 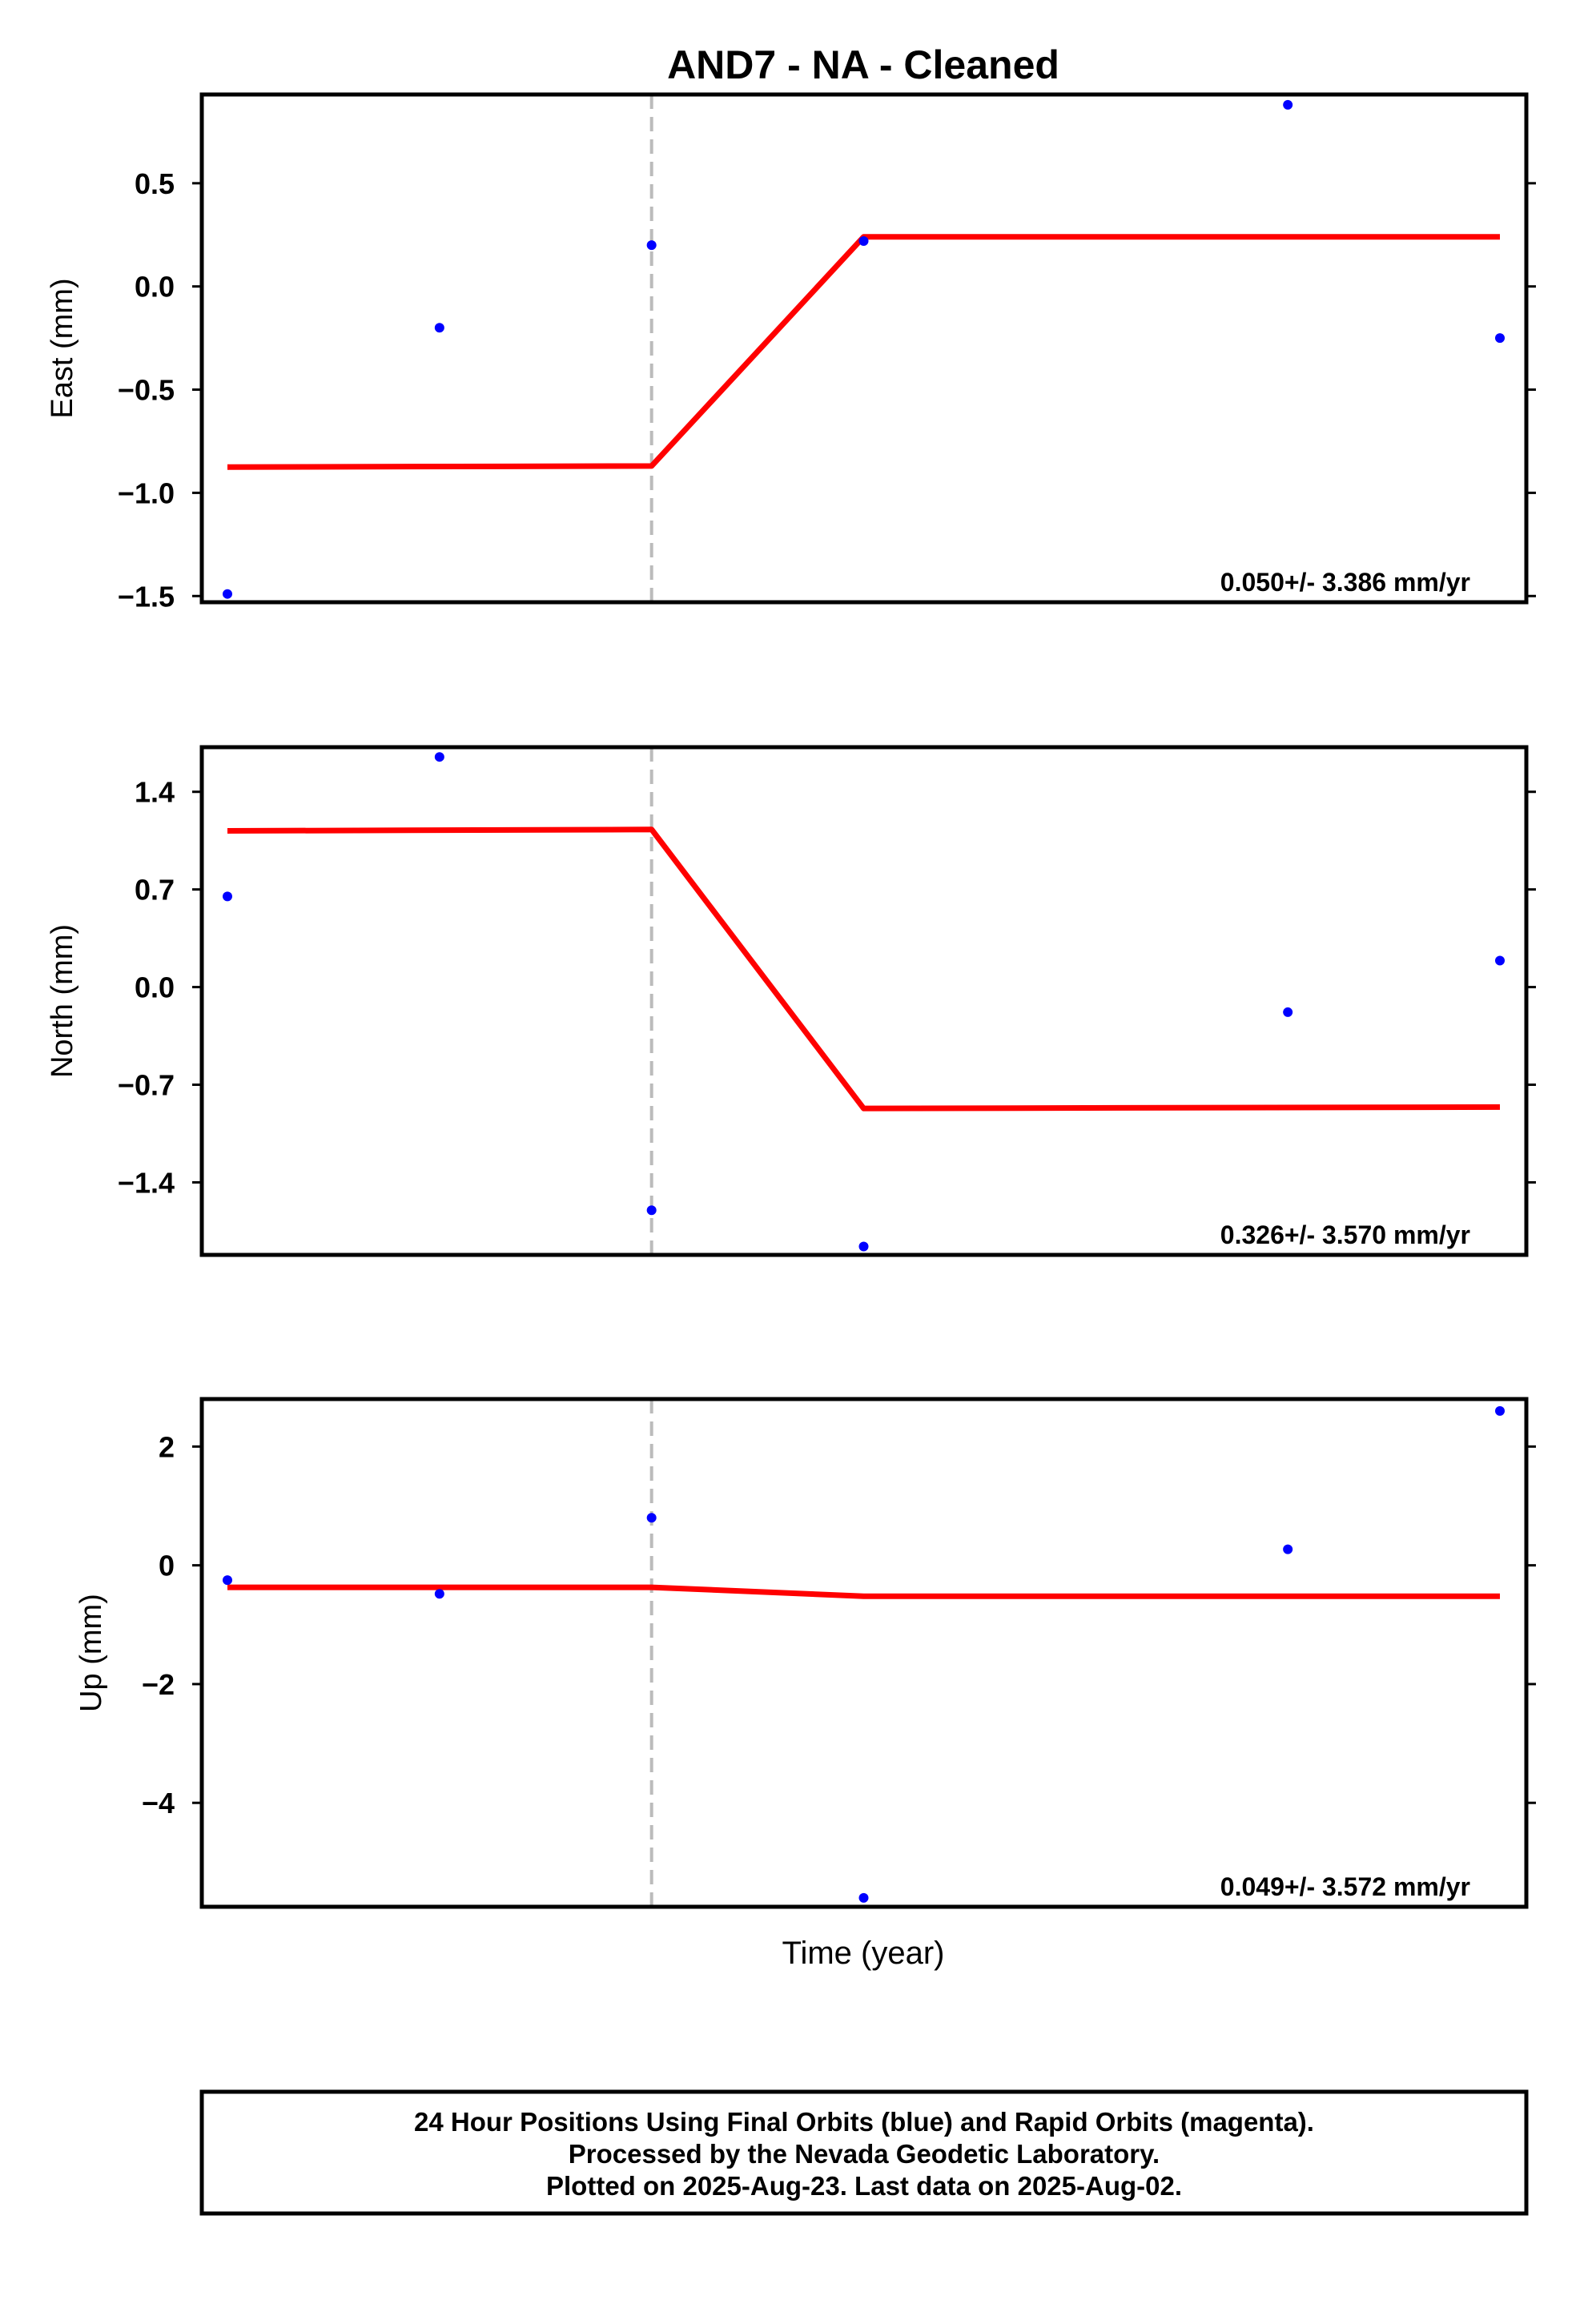 I want to click on rate-annotation: 0.049+/- 3.572 mm/yr, so click(x=1345, y=1886).